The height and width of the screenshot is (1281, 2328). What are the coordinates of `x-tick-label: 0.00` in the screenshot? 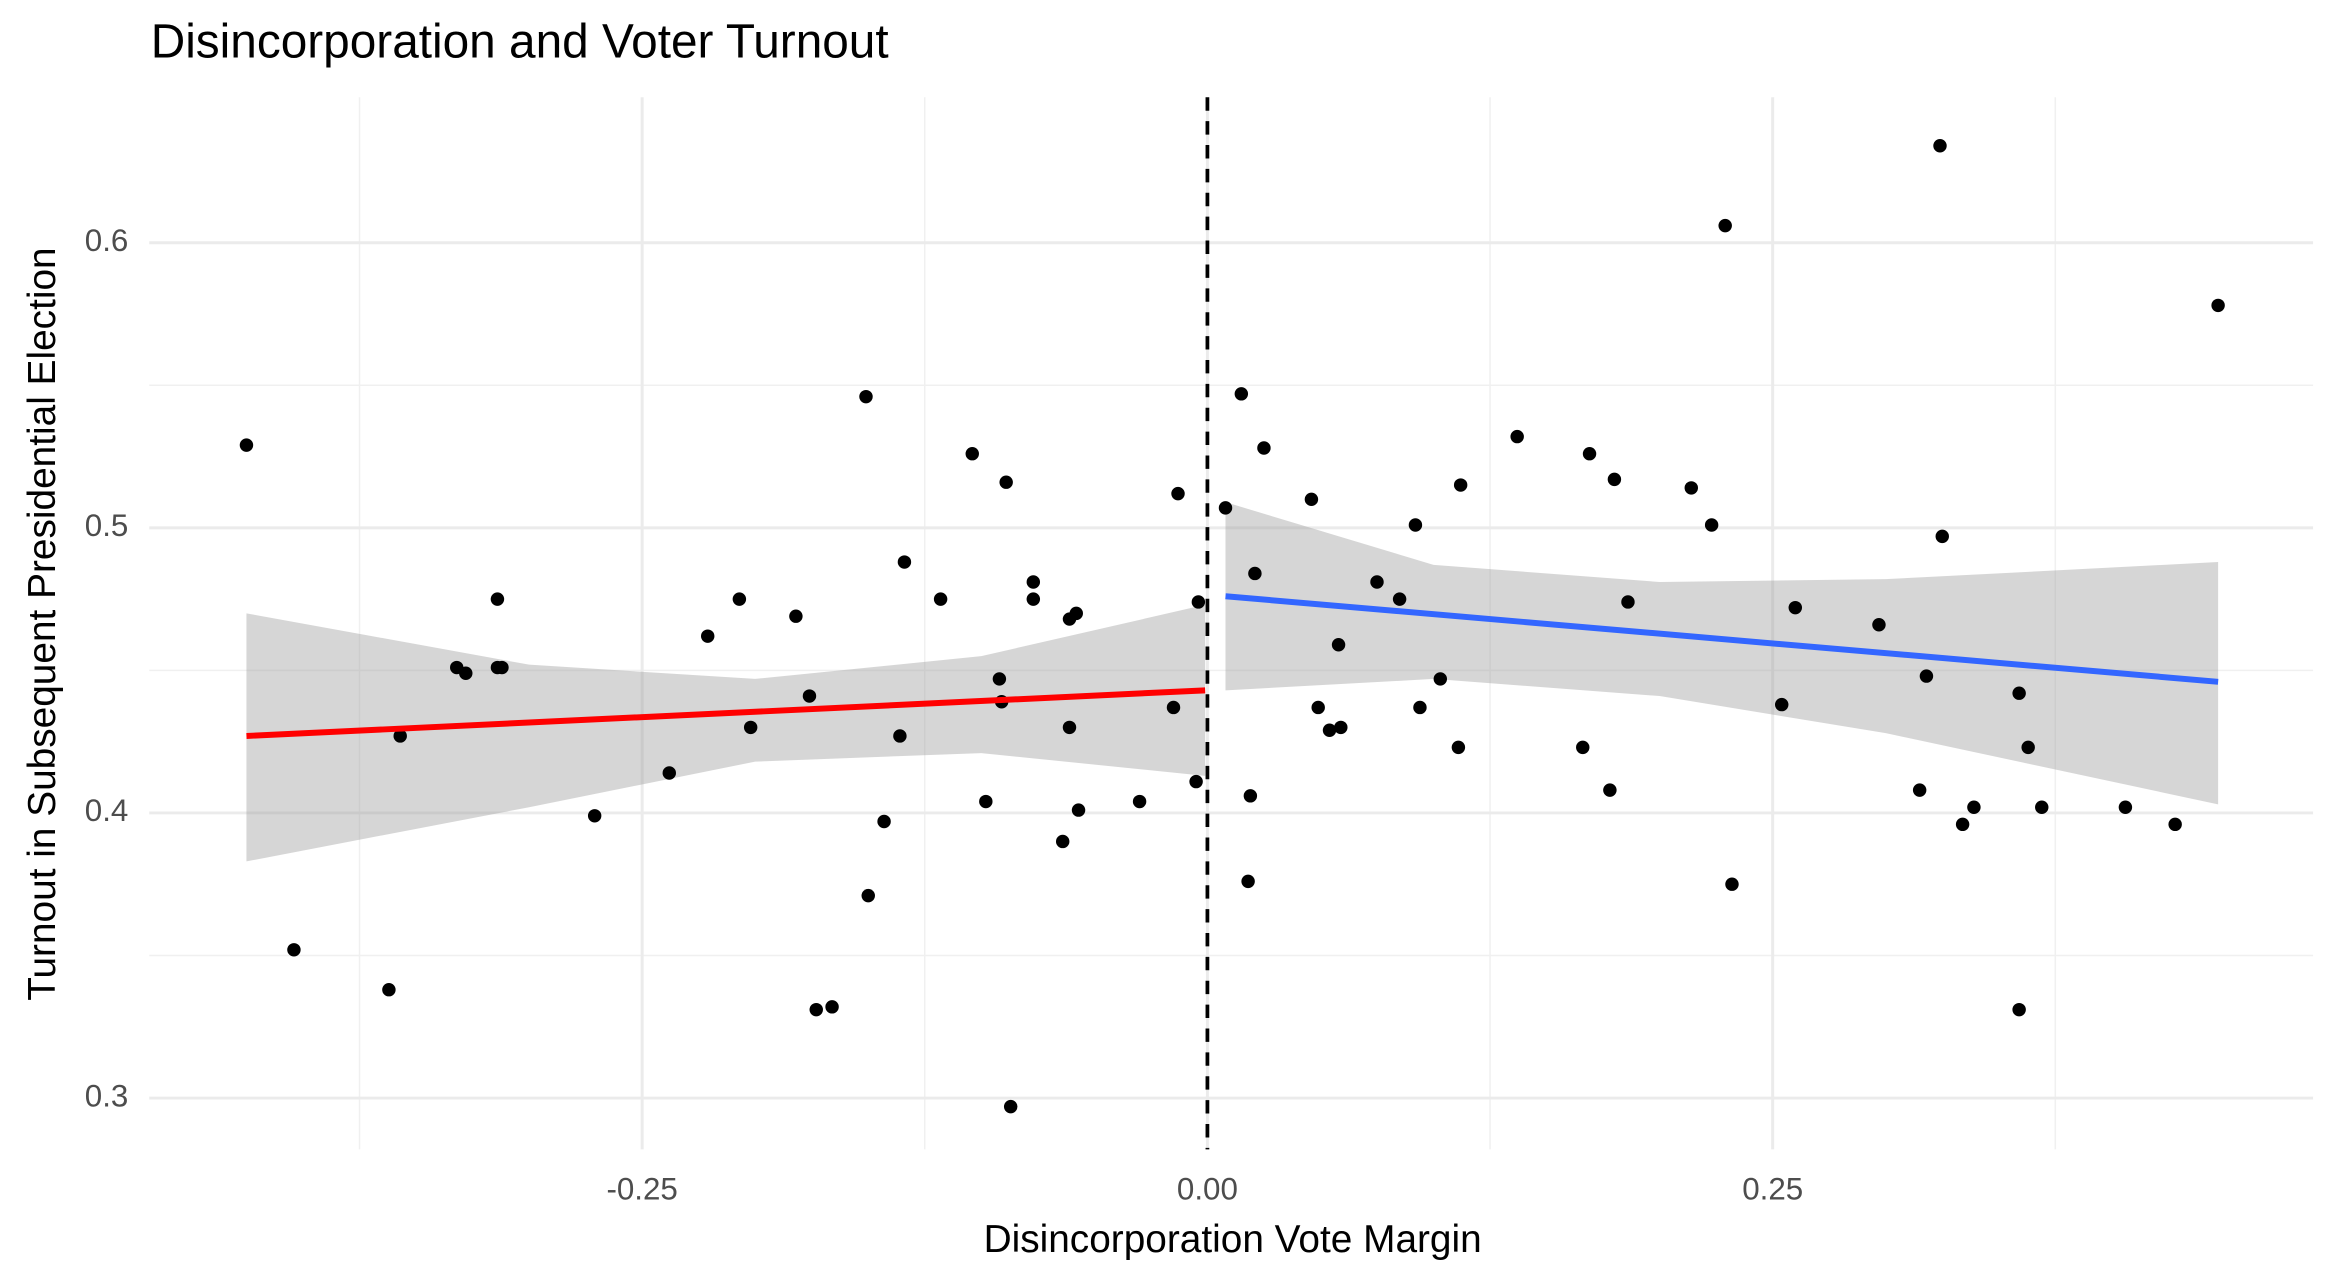 It's located at (1207, 1188).